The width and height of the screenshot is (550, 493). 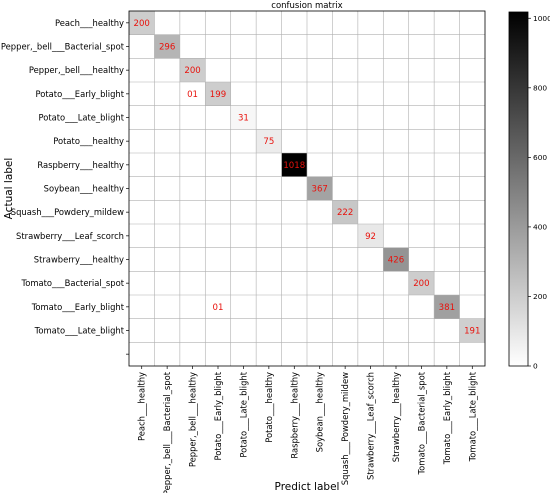 What do you see at coordinates (518, 189) in the screenshot?
I see `colorbar` at bounding box center [518, 189].